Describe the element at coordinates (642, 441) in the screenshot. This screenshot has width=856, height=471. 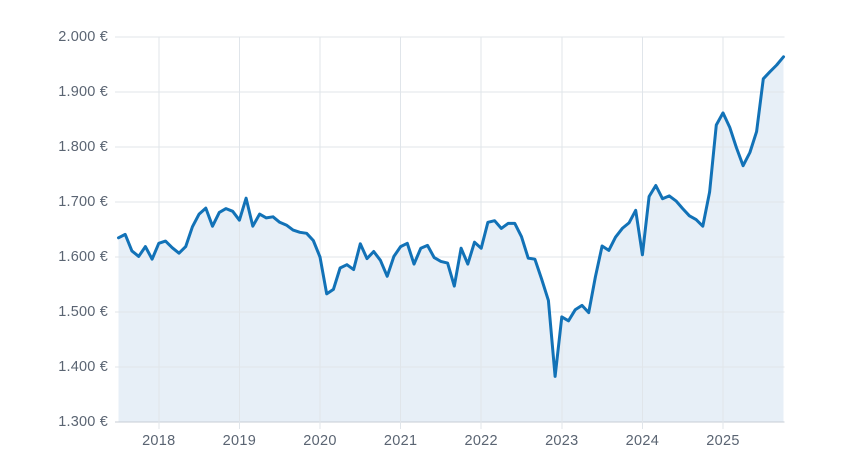
I see `x-axis-tick-label: 2024` at that location.